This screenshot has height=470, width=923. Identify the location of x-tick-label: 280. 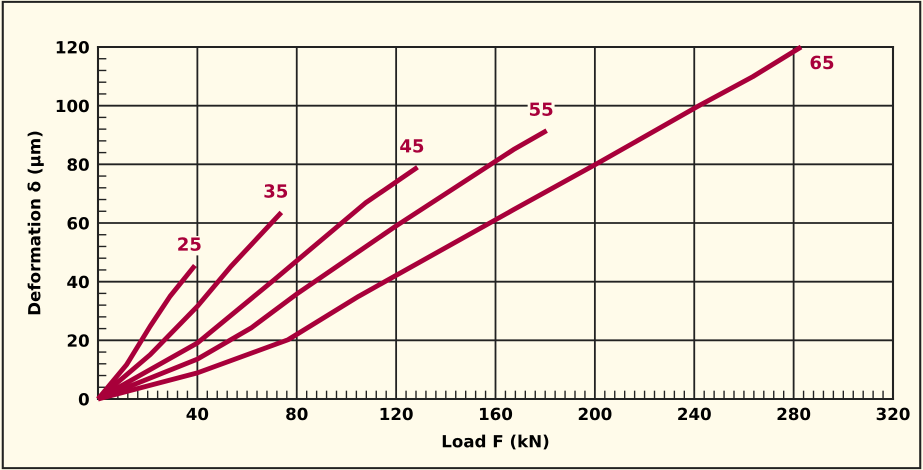
(794, 414).